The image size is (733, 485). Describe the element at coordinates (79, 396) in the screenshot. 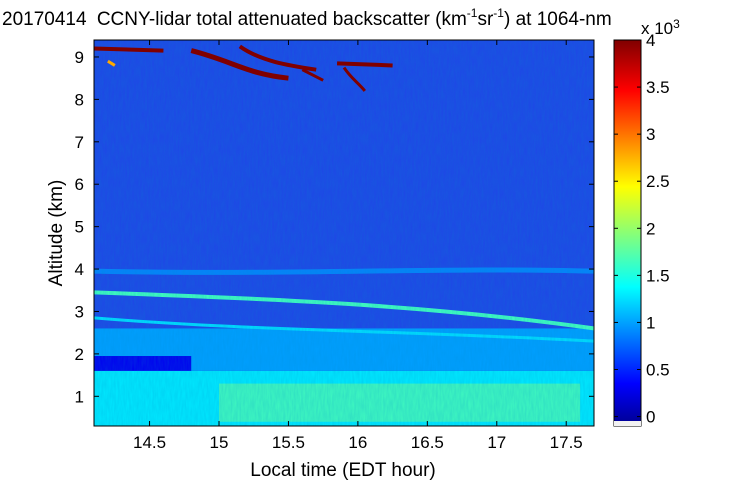

I see `y-tick-label: 1` at that location.